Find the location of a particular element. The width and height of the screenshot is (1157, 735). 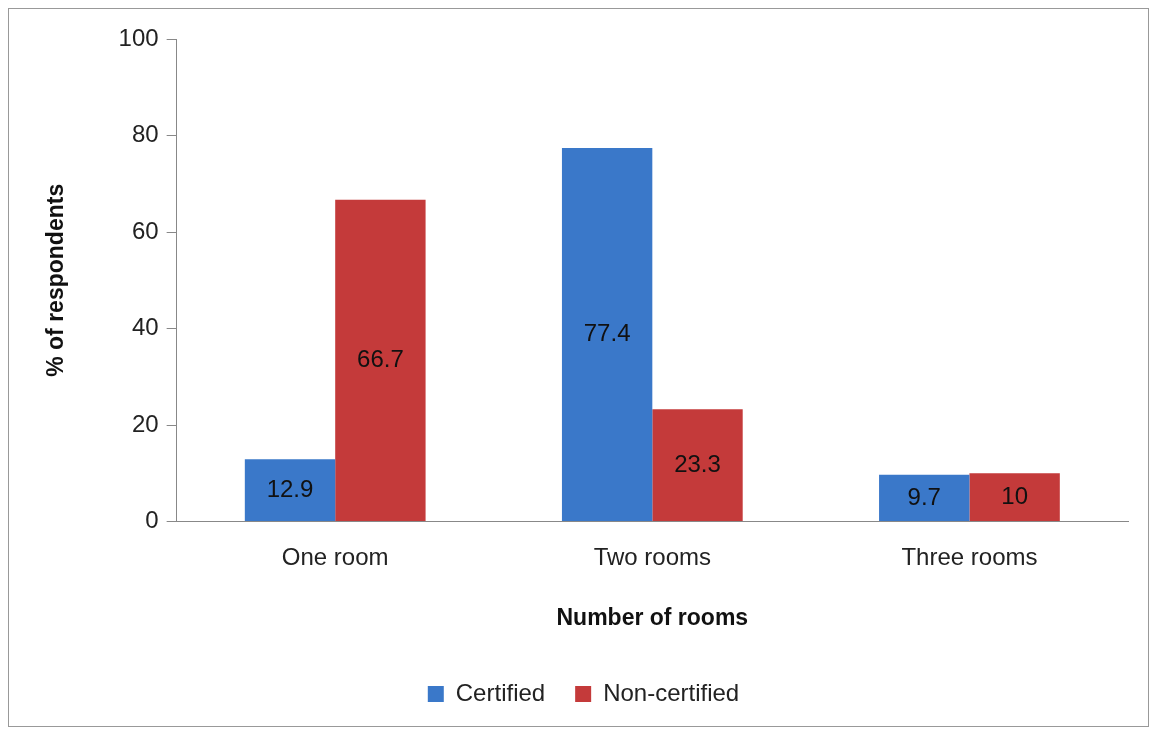

data-label: 12.9 is located at coordinates (290, 488).